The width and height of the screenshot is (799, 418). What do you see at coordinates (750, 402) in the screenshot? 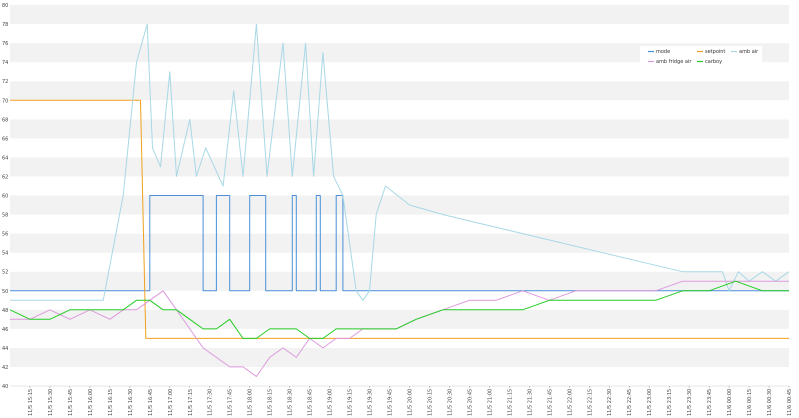
I see `x-tick-label: 11/6 00:15` at bounding box center [750, 402].